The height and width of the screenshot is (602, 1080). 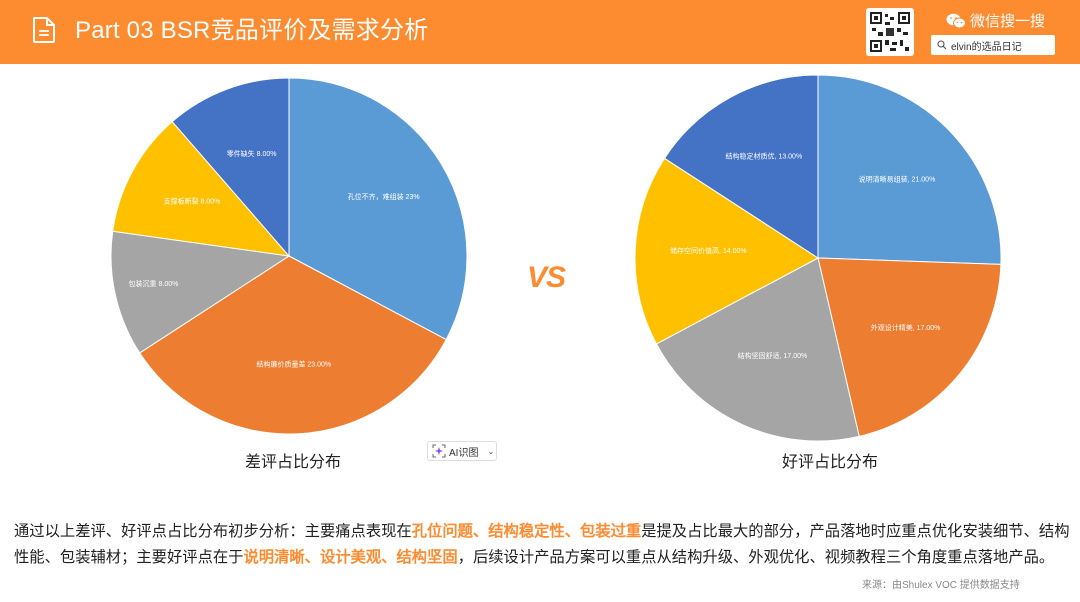 I want to click on search-icon, so click(x=942, y=45).